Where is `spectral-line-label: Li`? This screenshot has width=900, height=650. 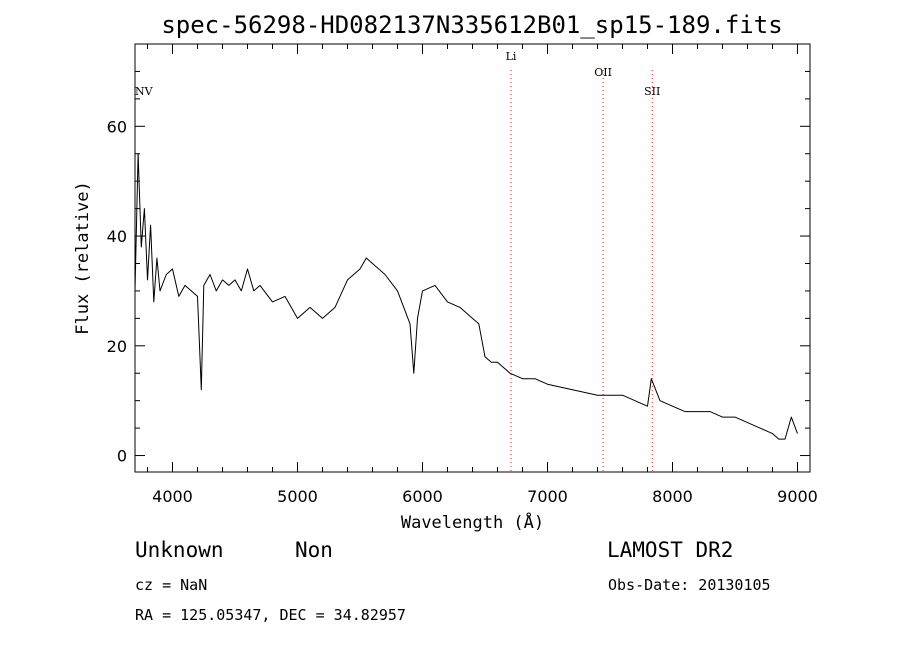 spectral-line-label: Li is located at coordinates (511, 56).